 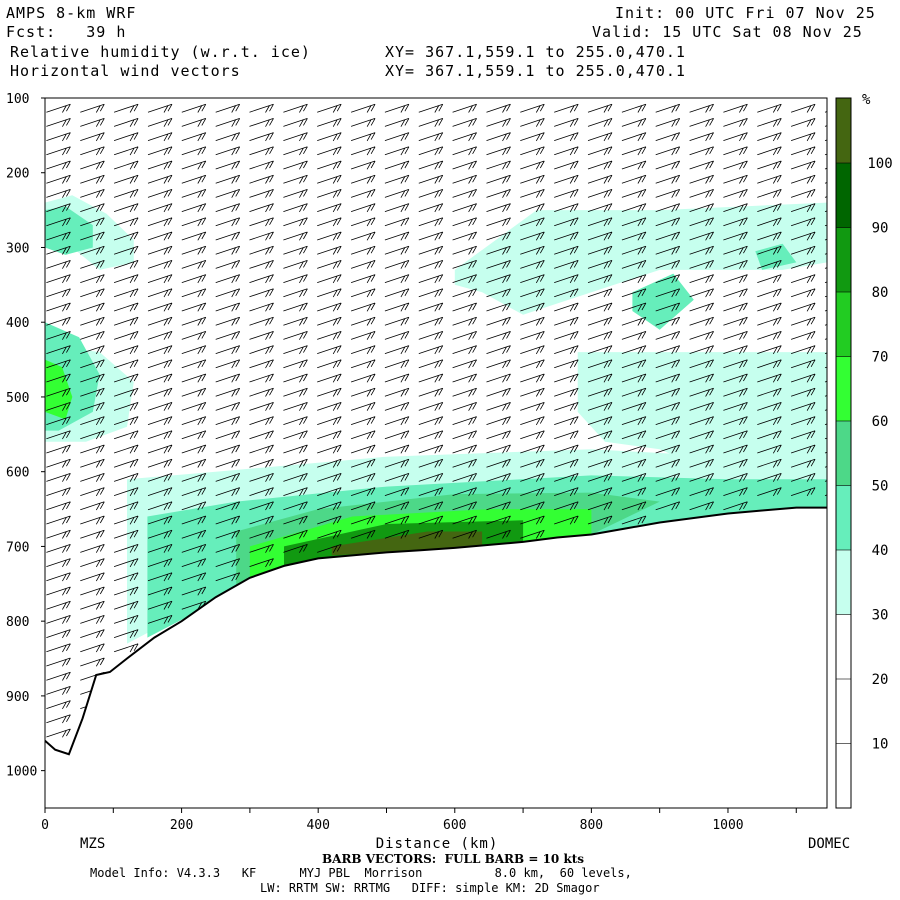 What do you see at coordinates (453, 859) in the screenshot?
I see `barb-legend: BARB VECTORS: FULL BARB = 10 kts` at bounding box center [453, 859].